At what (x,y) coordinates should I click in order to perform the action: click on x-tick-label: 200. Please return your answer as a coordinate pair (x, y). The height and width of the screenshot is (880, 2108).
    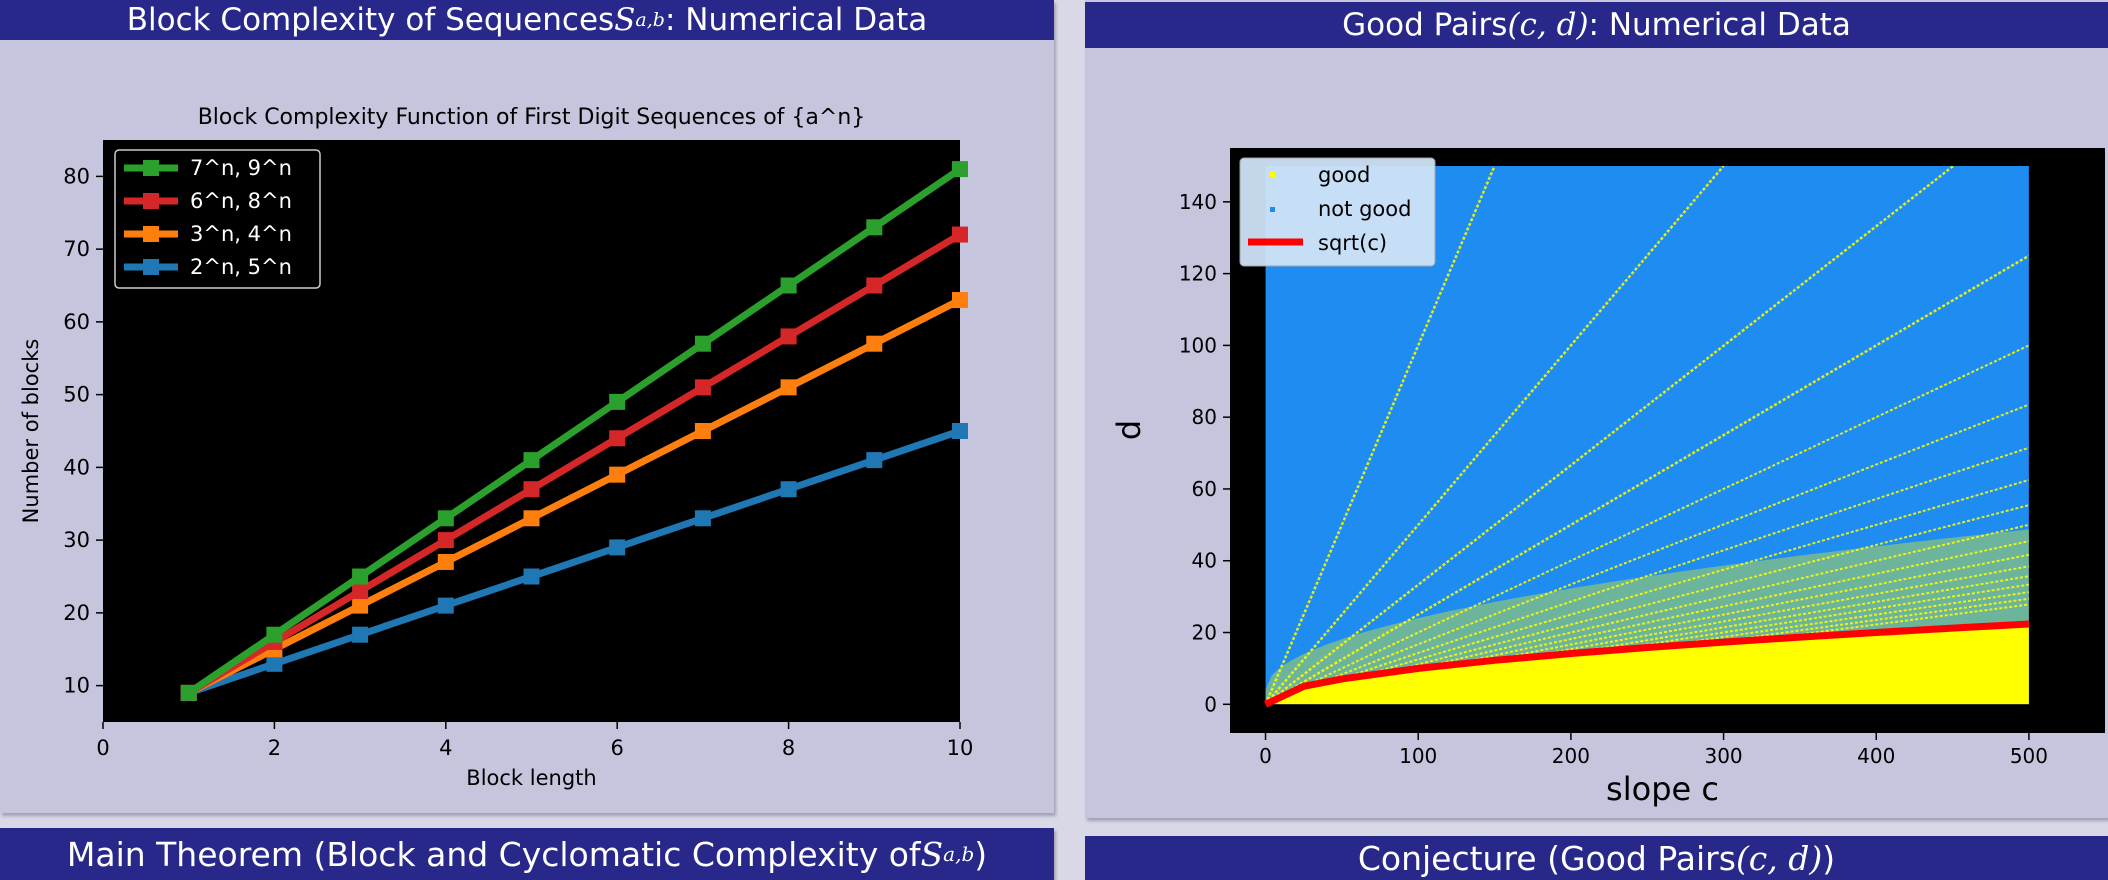
    Looking at the image, I should click on (1571, 756).